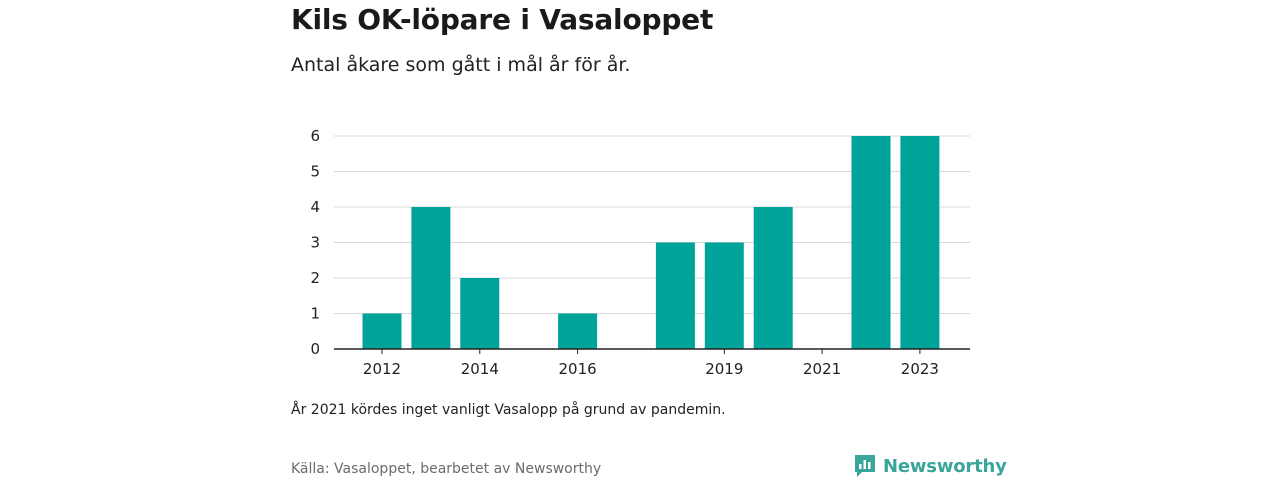  Describe the element at coordinates (675, 295) in the screenshot. I see `bar-2018` at that location.